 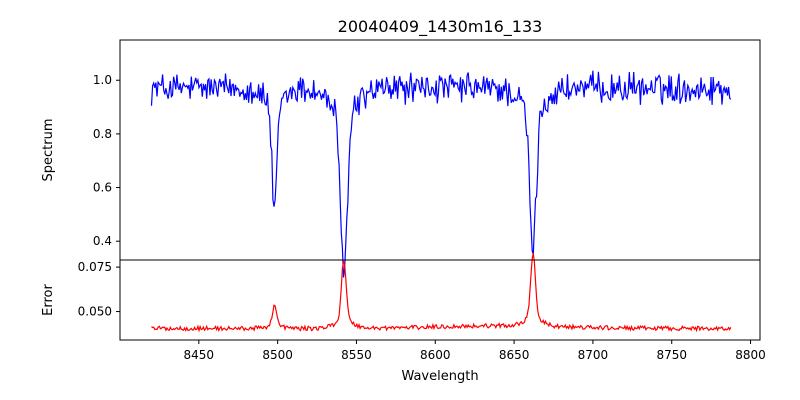 I want to click on spectrum-y-label: Spectrum, so click(x=48, y=150).